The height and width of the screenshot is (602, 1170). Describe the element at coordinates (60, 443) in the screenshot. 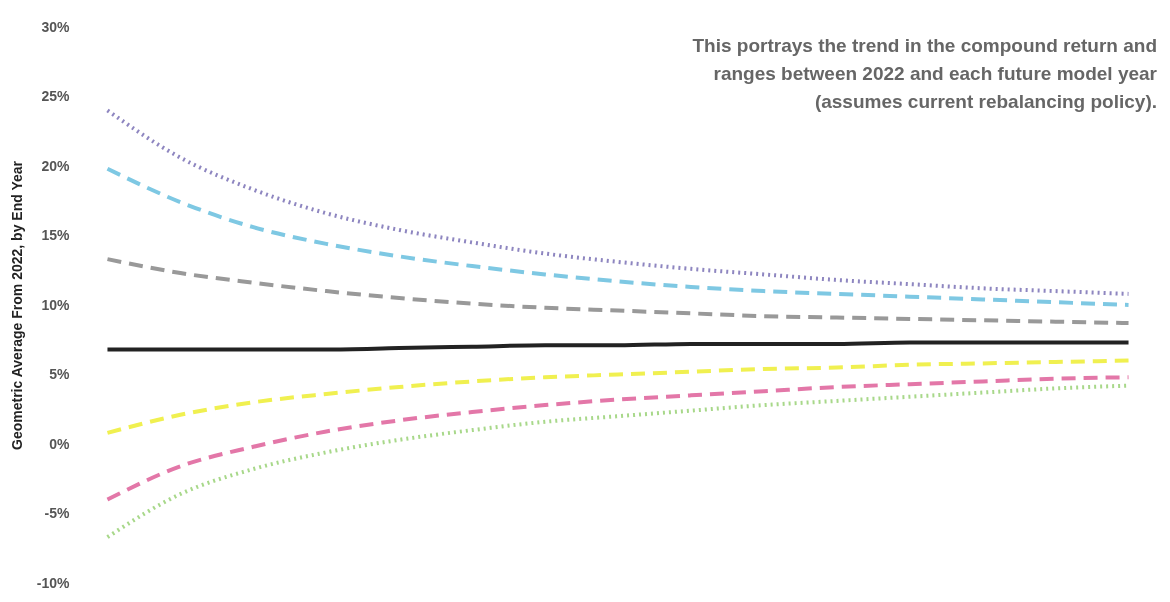

I see `y-tick-label: 0%` at that location.